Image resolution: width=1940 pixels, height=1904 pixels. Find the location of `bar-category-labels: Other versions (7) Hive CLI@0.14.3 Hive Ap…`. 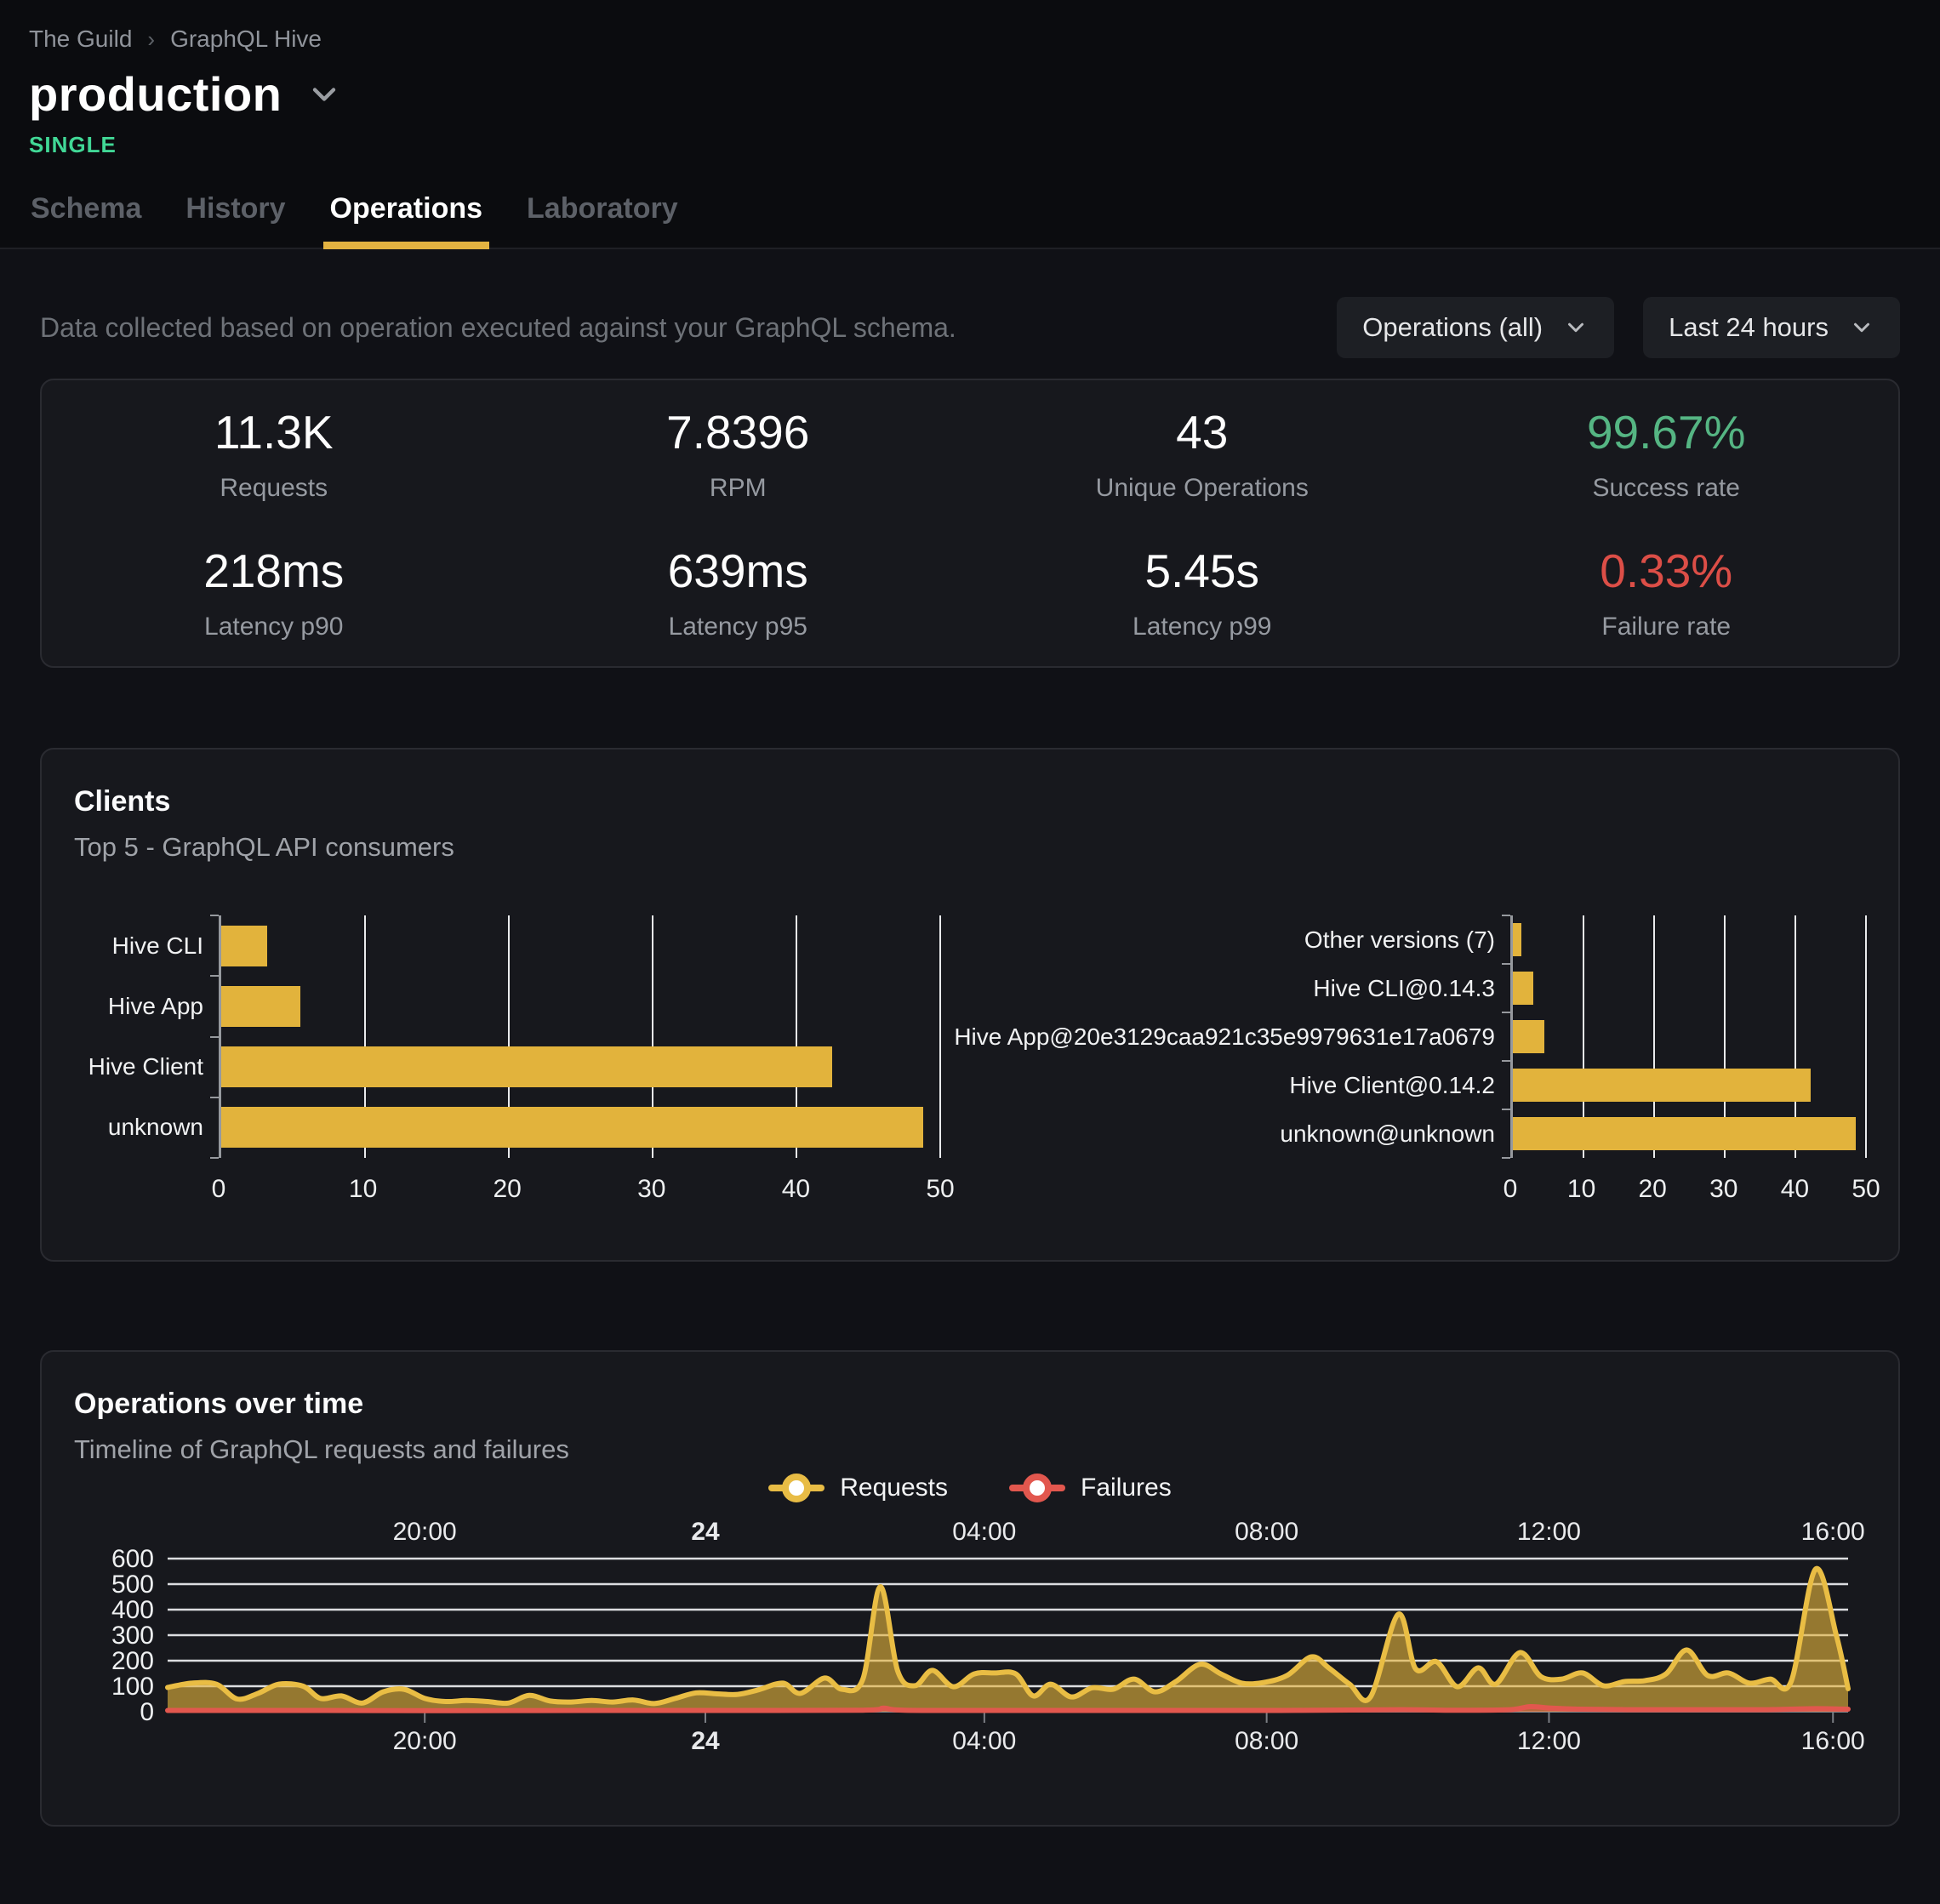

bar-category-labels: Other versions (7) Hive CLI@0.14.3 Hive Ap… is located at coordinates (1232, 1064).